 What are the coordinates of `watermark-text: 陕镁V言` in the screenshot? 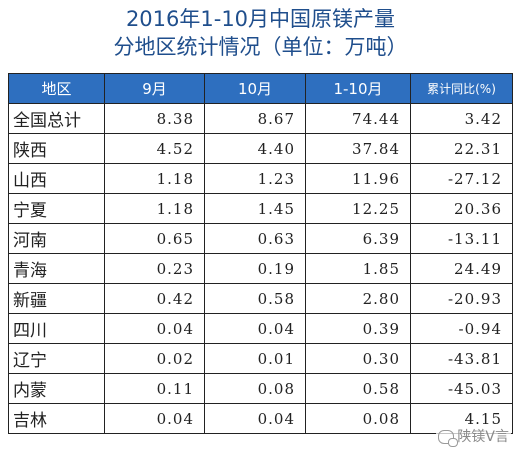 It's located at (483, 437).